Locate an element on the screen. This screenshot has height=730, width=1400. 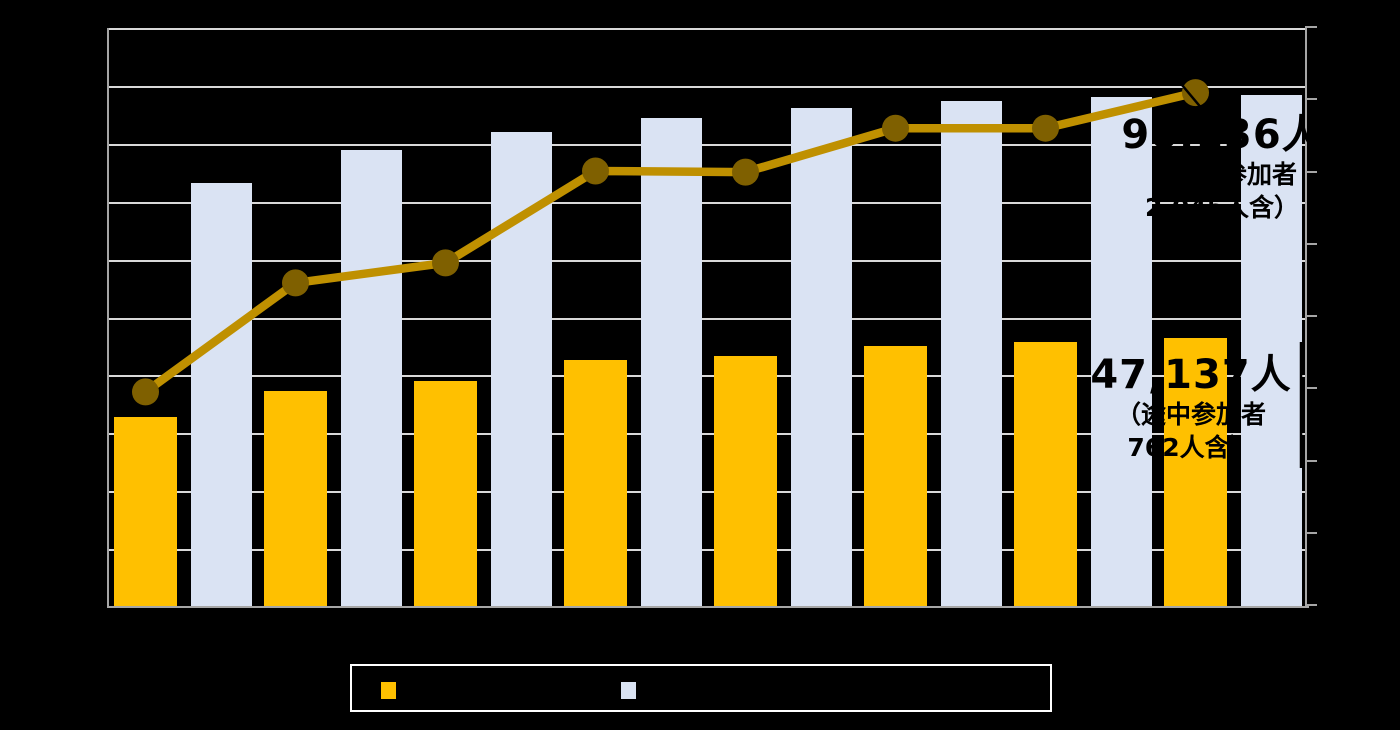
bar-total-note-1: （途中参加者 is located at coordinates (1190, 414).